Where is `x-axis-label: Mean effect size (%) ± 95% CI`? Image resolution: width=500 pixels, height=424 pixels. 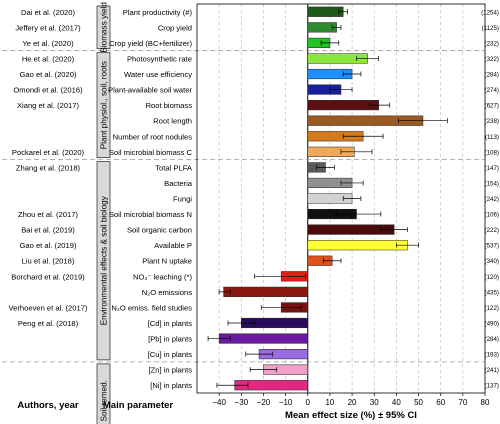
x-axis-label: Mean effect size (%) ± 95% CI is located at coordinates (351, 415).